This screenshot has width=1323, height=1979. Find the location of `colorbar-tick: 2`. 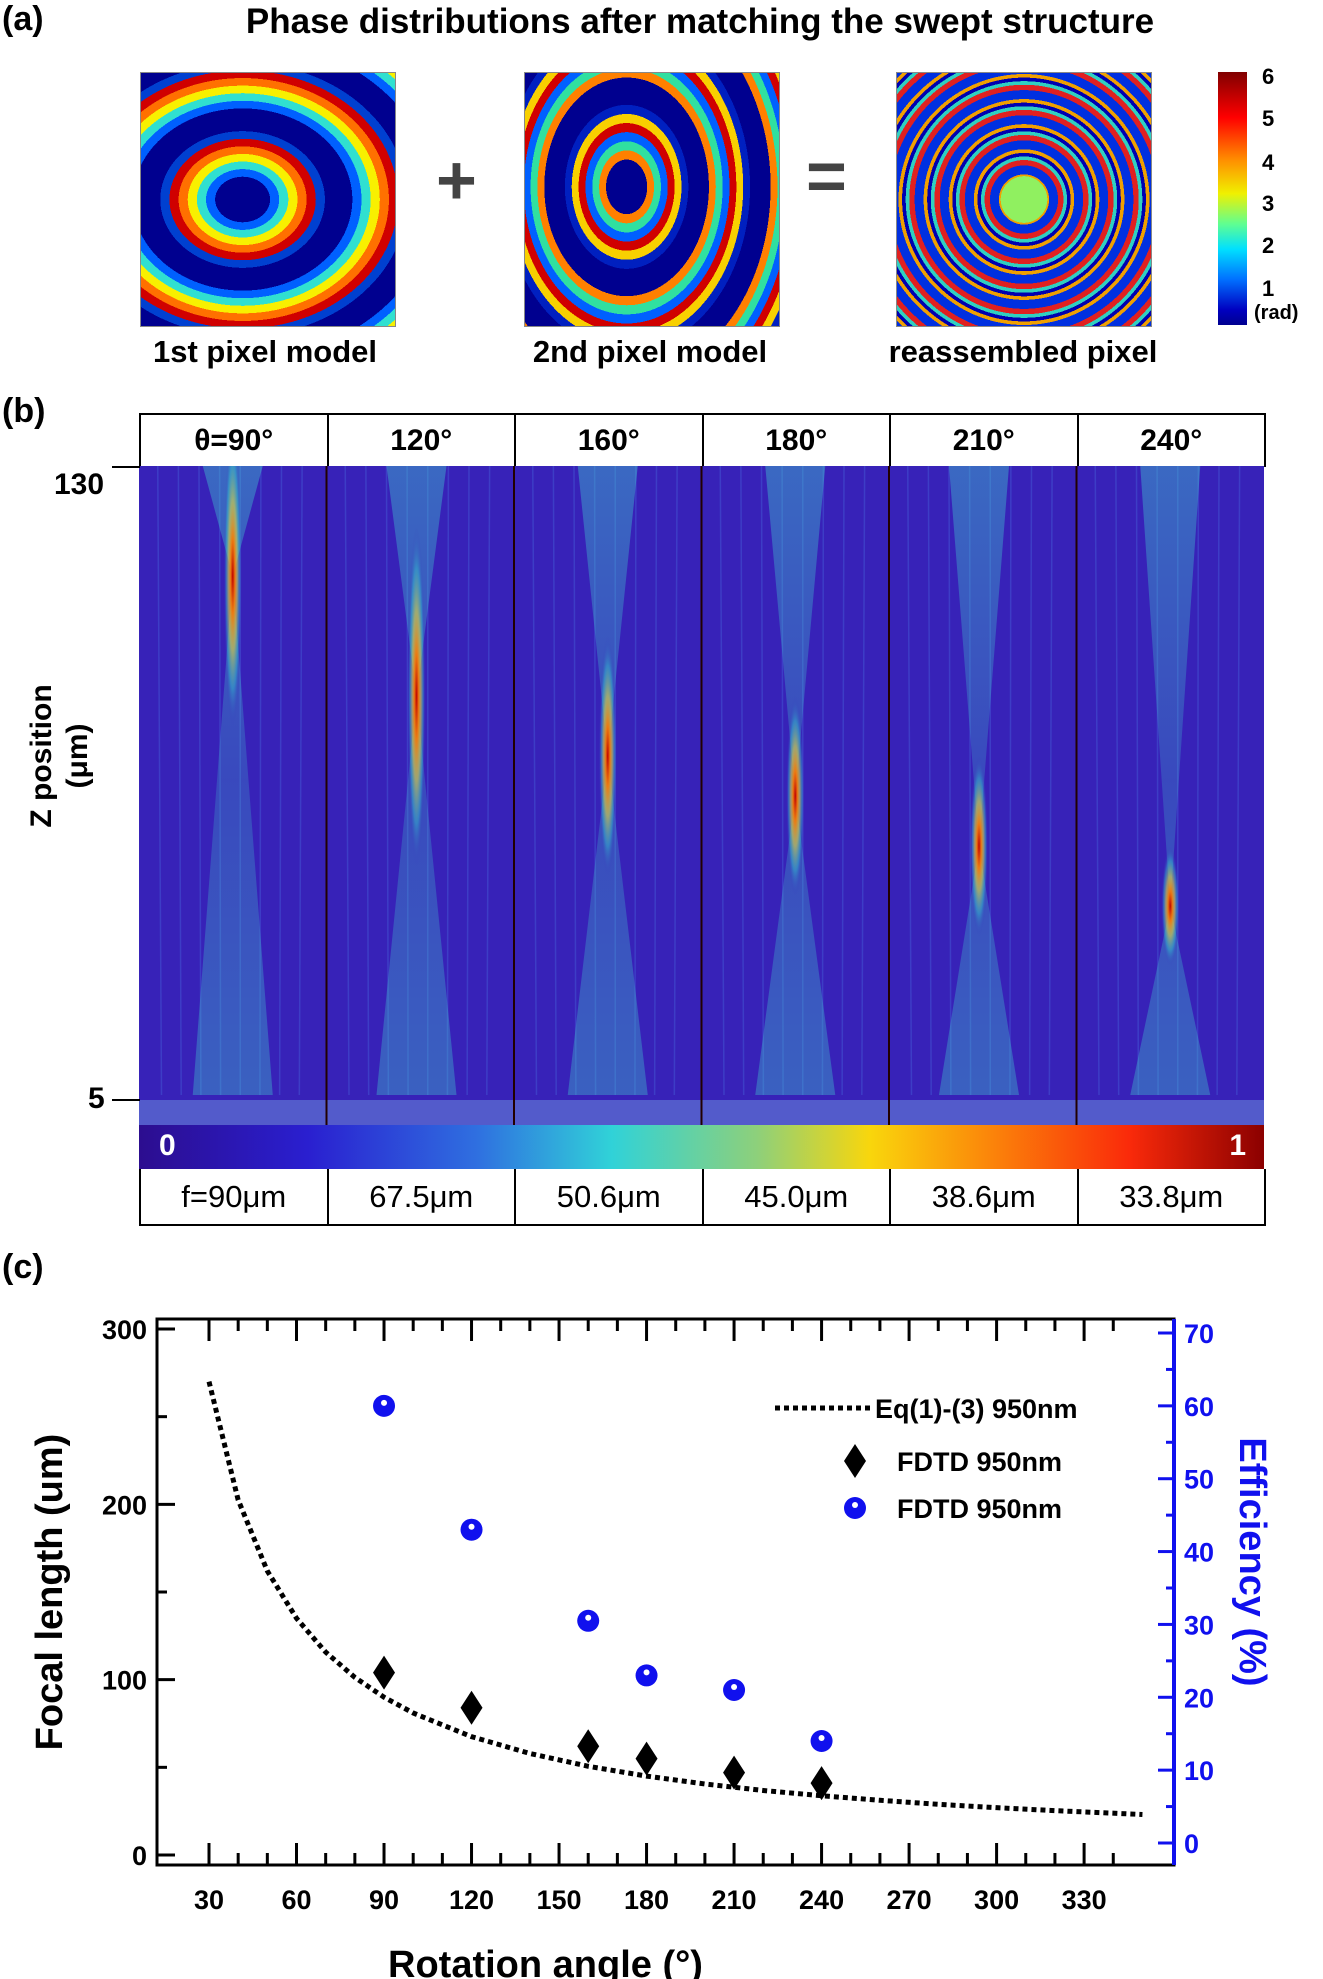

colorbar-tick: 2 is located at coordinates (1268, 245).